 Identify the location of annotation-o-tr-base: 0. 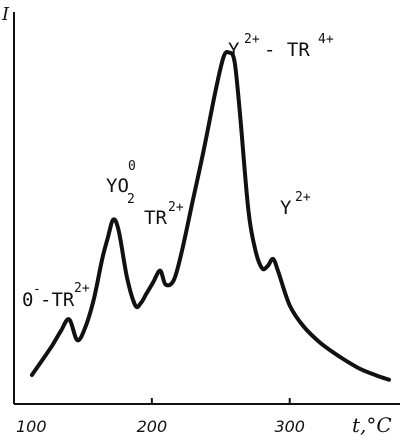
(27, 300).